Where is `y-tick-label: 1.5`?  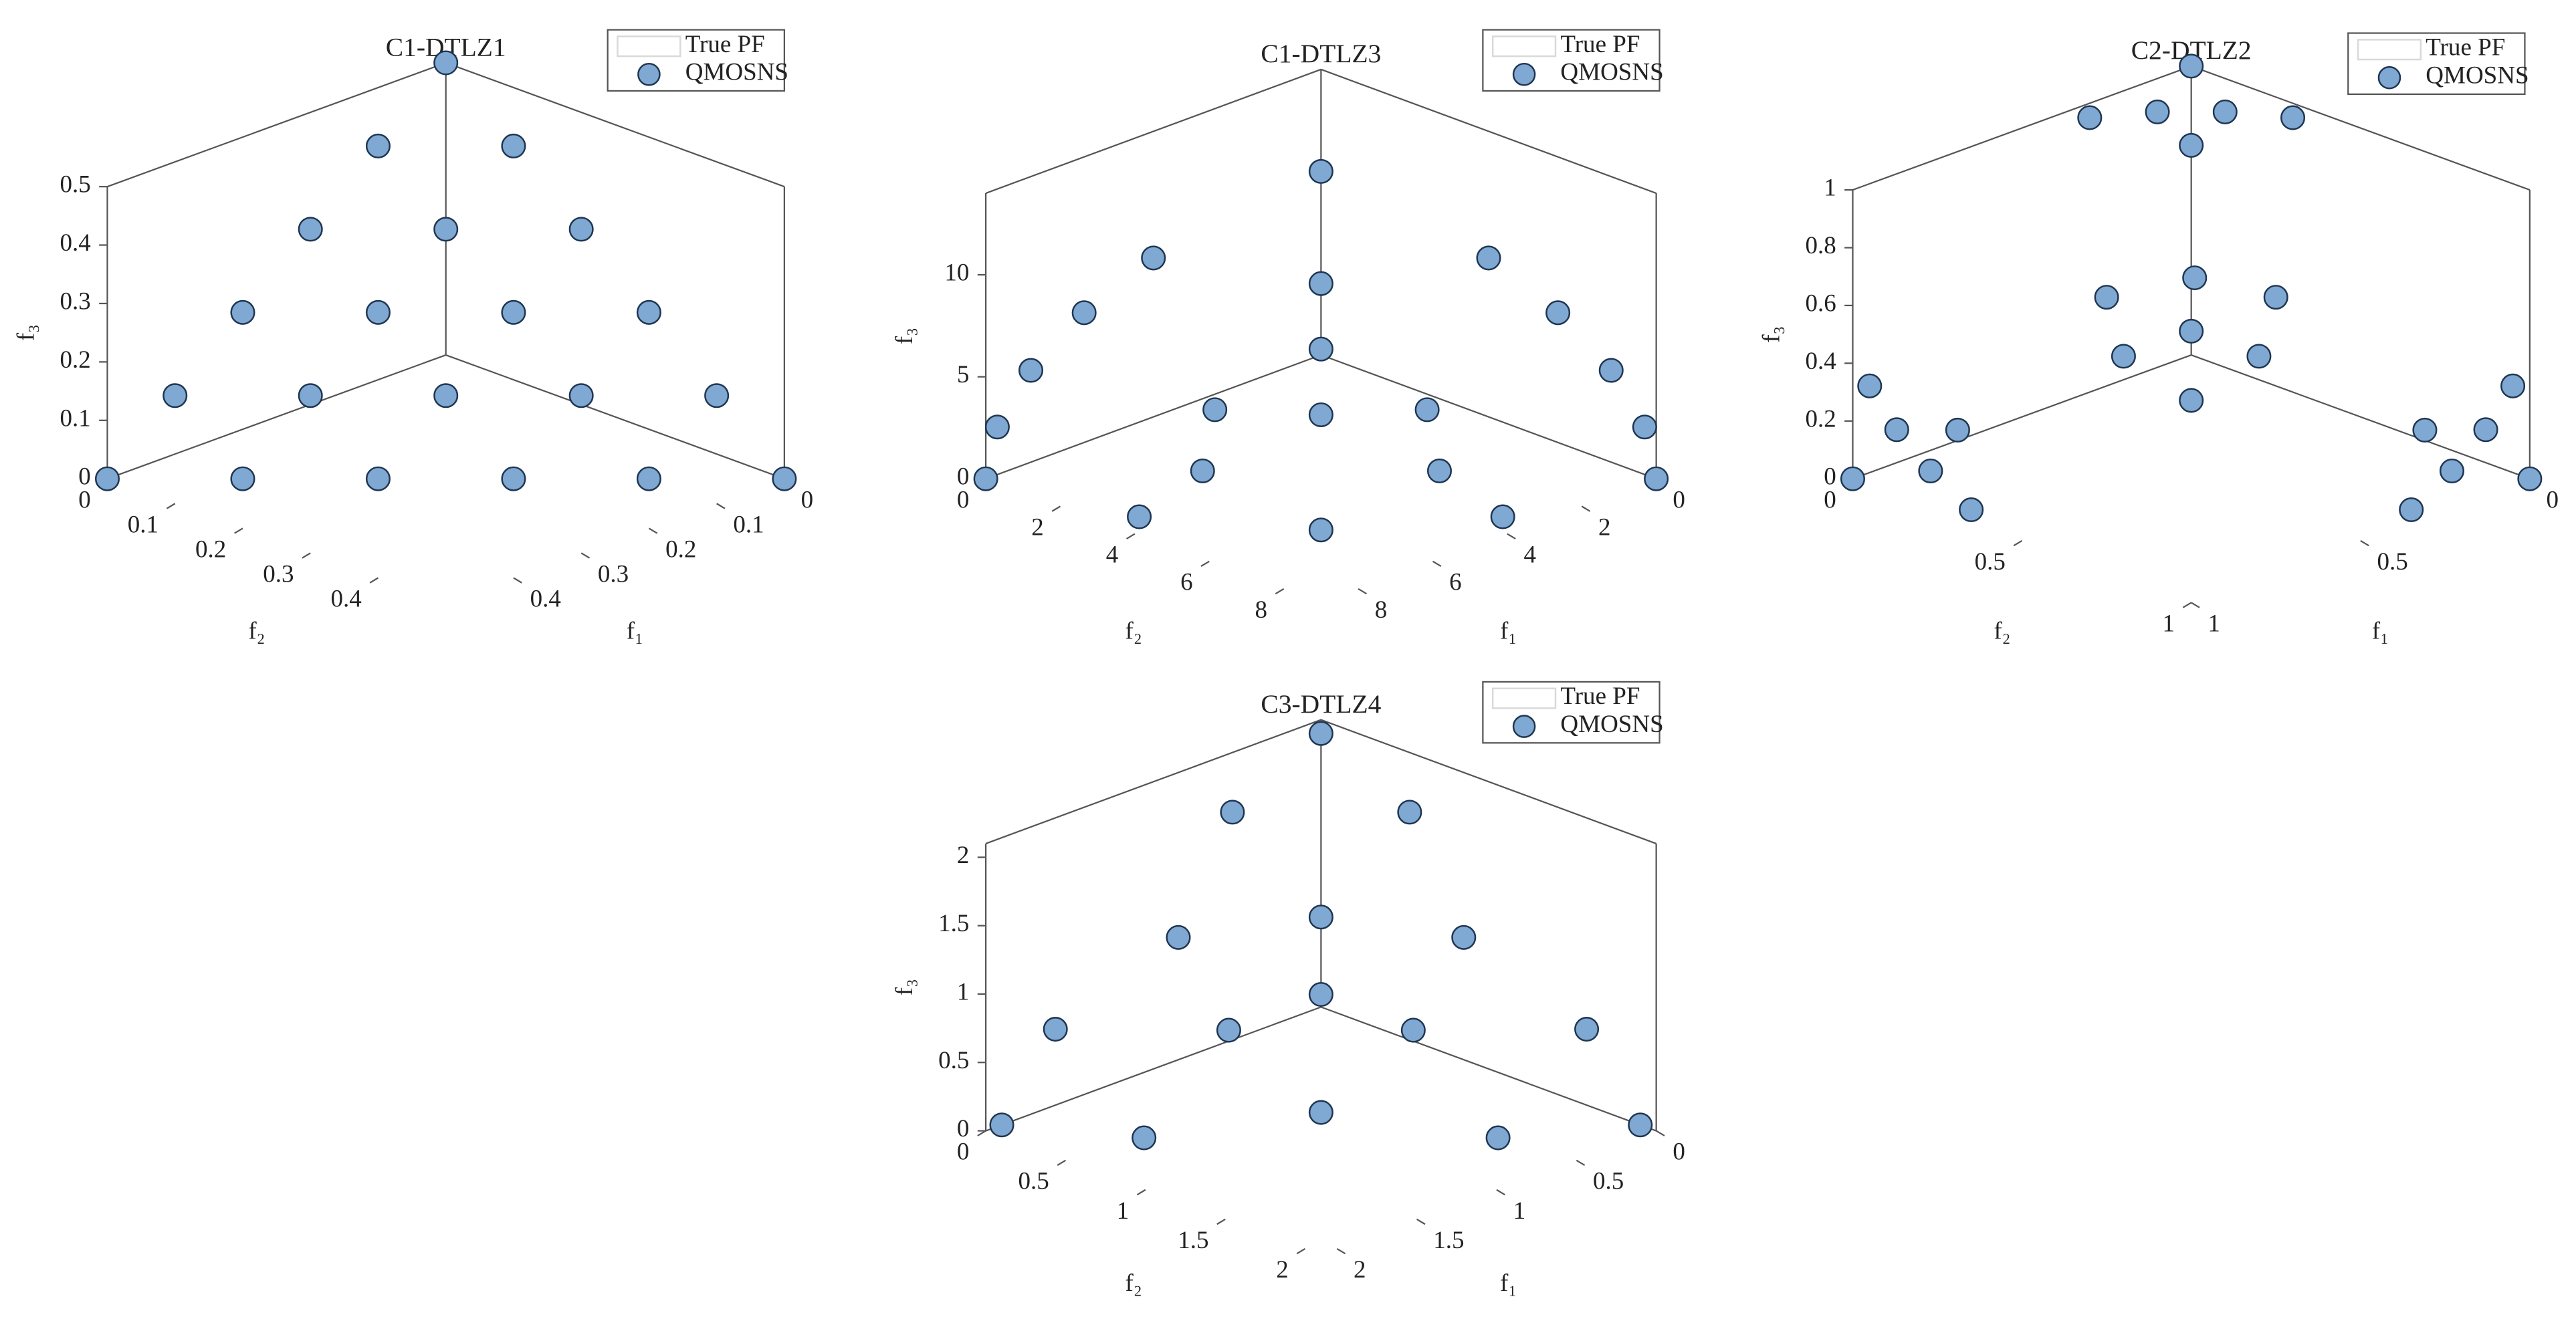 y-tick-label: 1.5 is located at coordinates (1193, 1240).